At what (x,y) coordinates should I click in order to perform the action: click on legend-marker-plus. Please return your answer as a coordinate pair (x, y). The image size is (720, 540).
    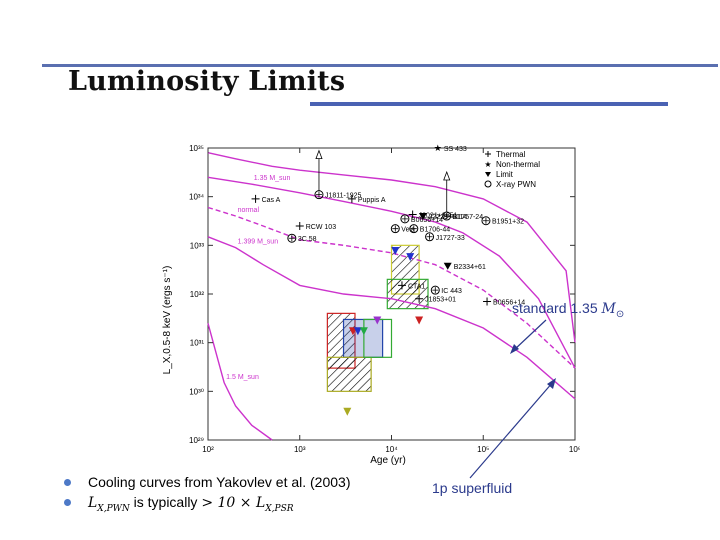
    Looking at the image, I should click on (488, 154).